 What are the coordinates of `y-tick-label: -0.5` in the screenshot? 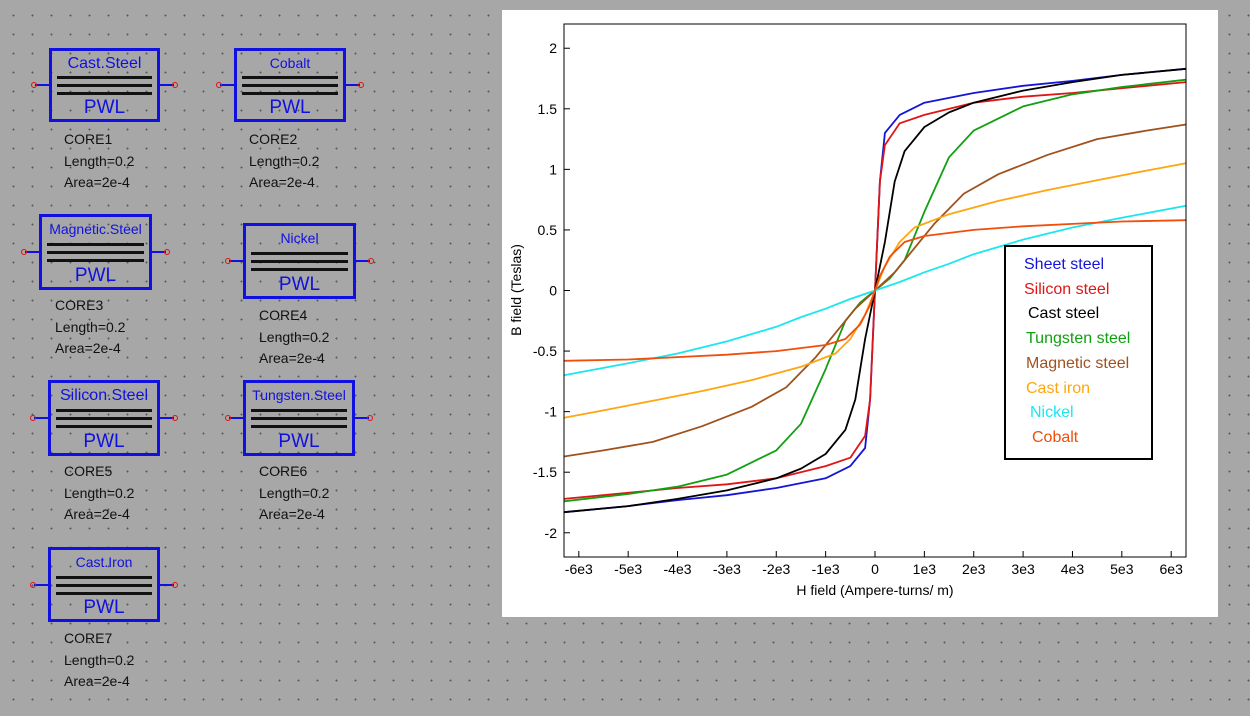 It's located at (545, 351).